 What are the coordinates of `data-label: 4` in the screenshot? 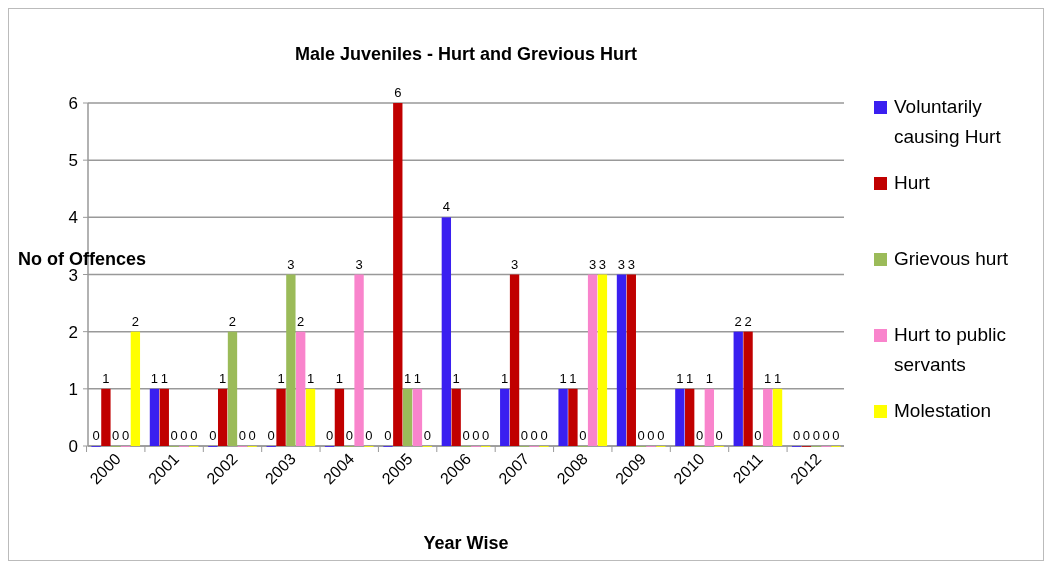 It's located at (446, 207).